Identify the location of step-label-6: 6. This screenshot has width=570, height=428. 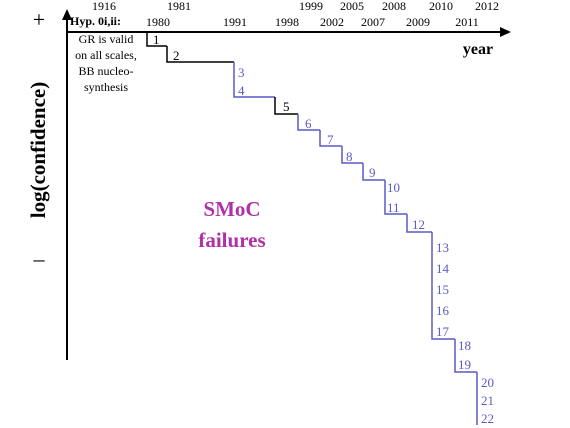
(308, 123).